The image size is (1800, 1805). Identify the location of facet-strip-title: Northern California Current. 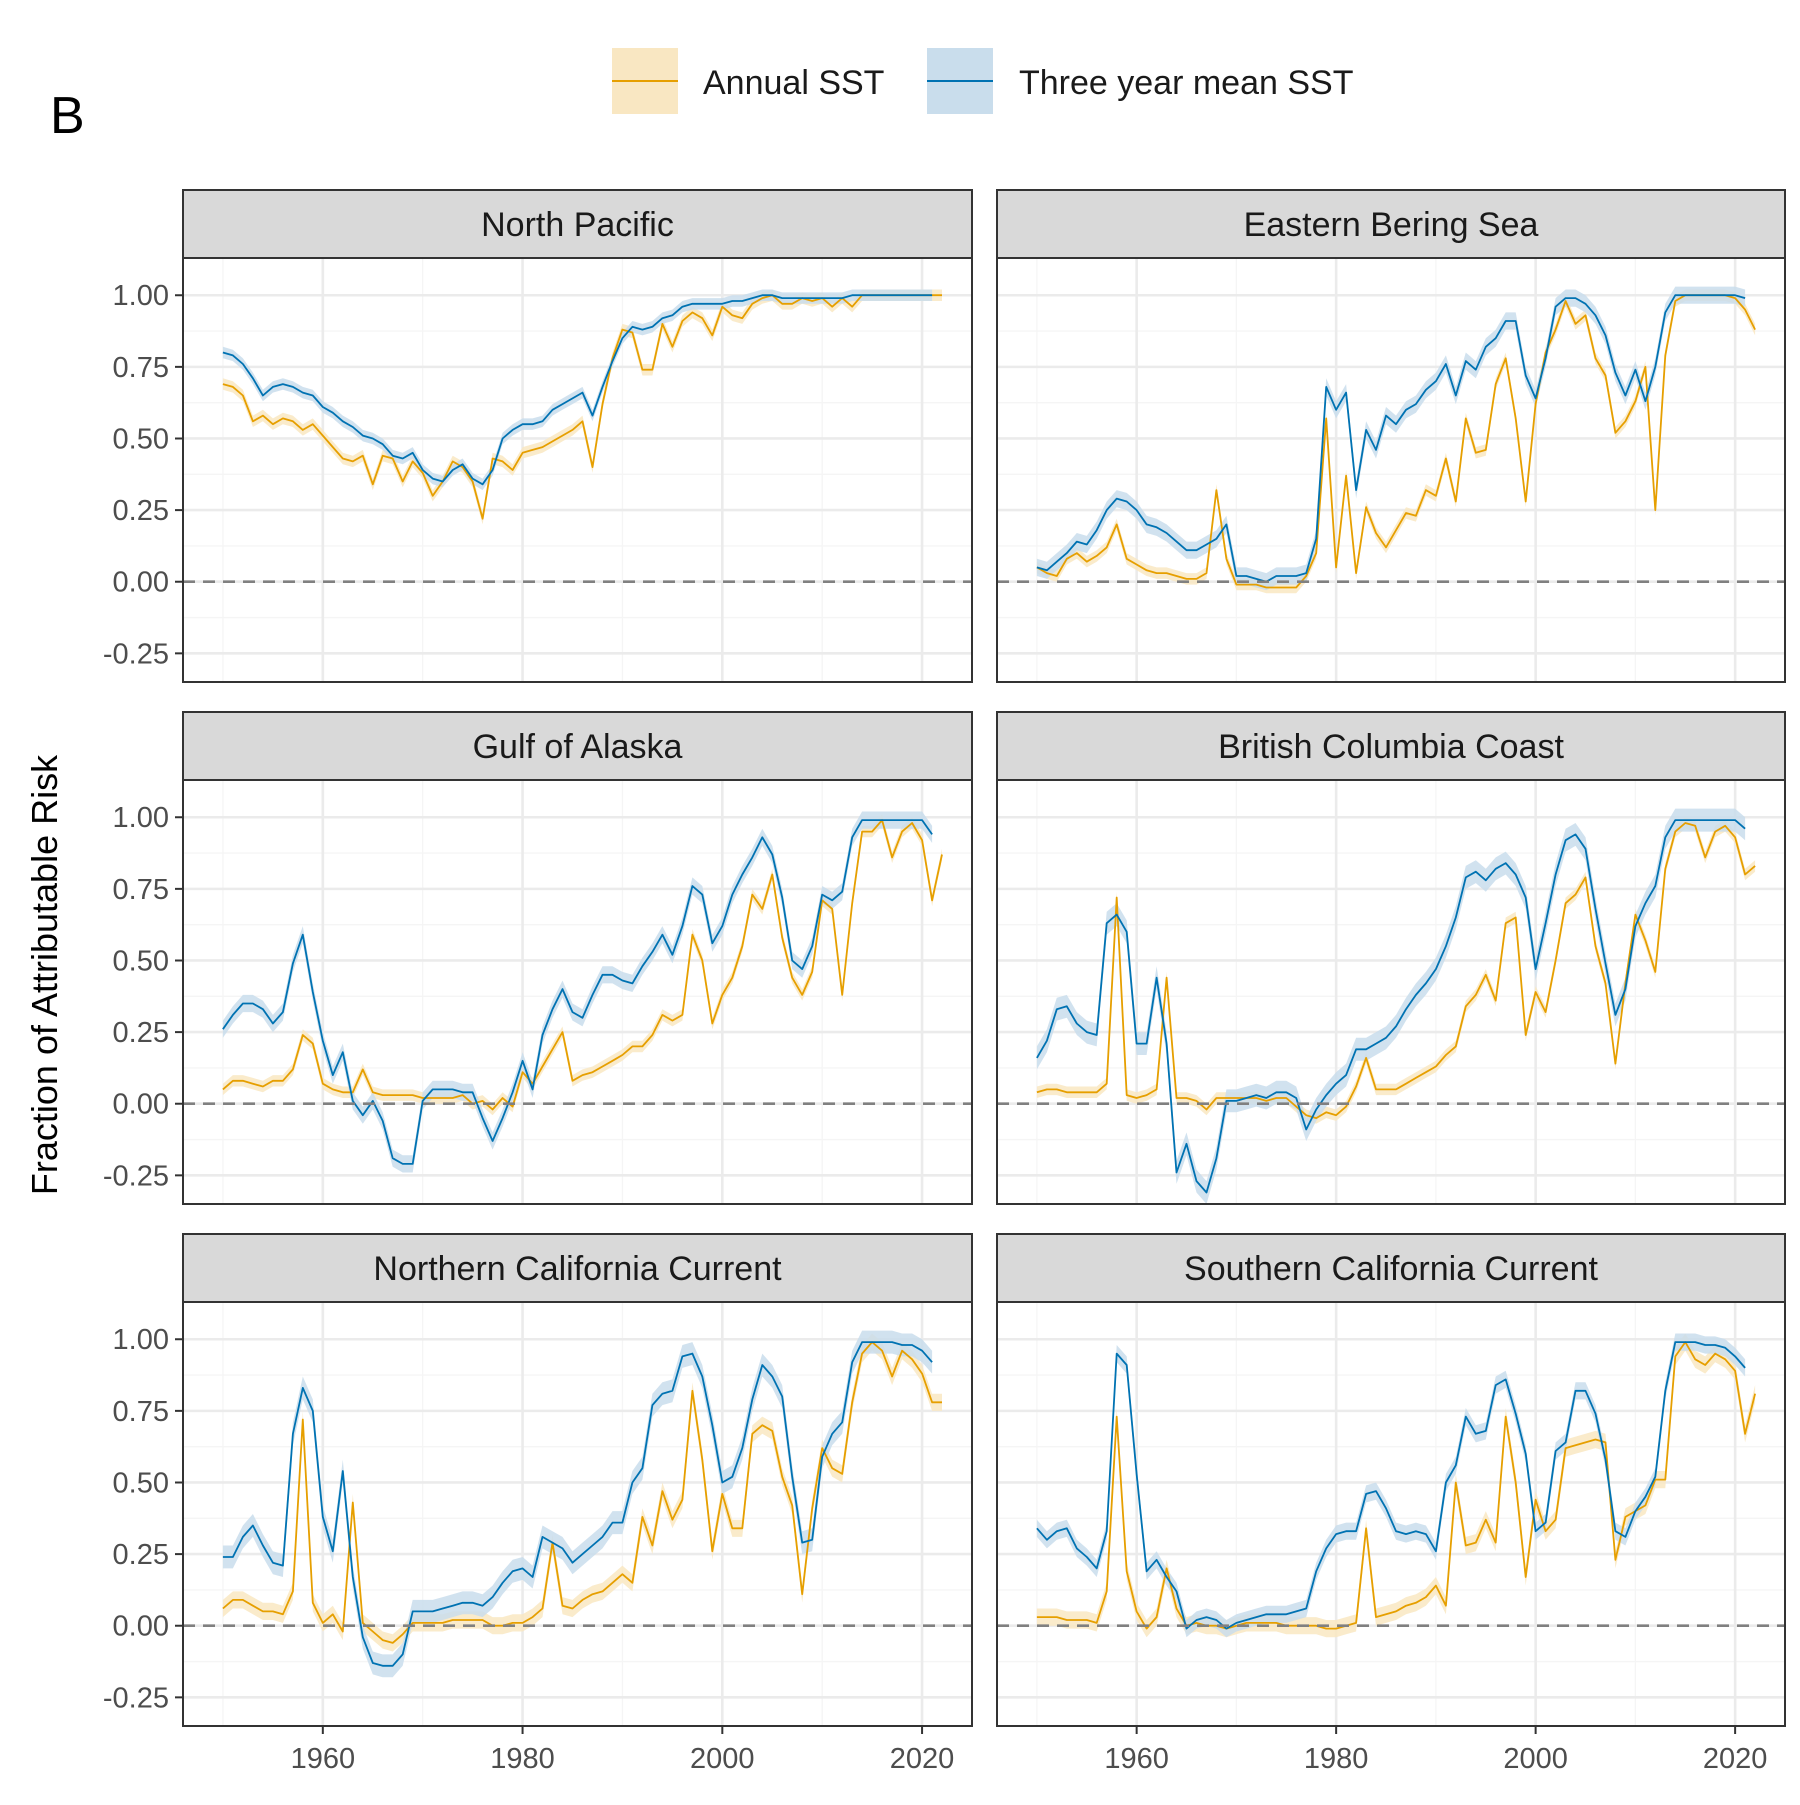
(577, 1269).